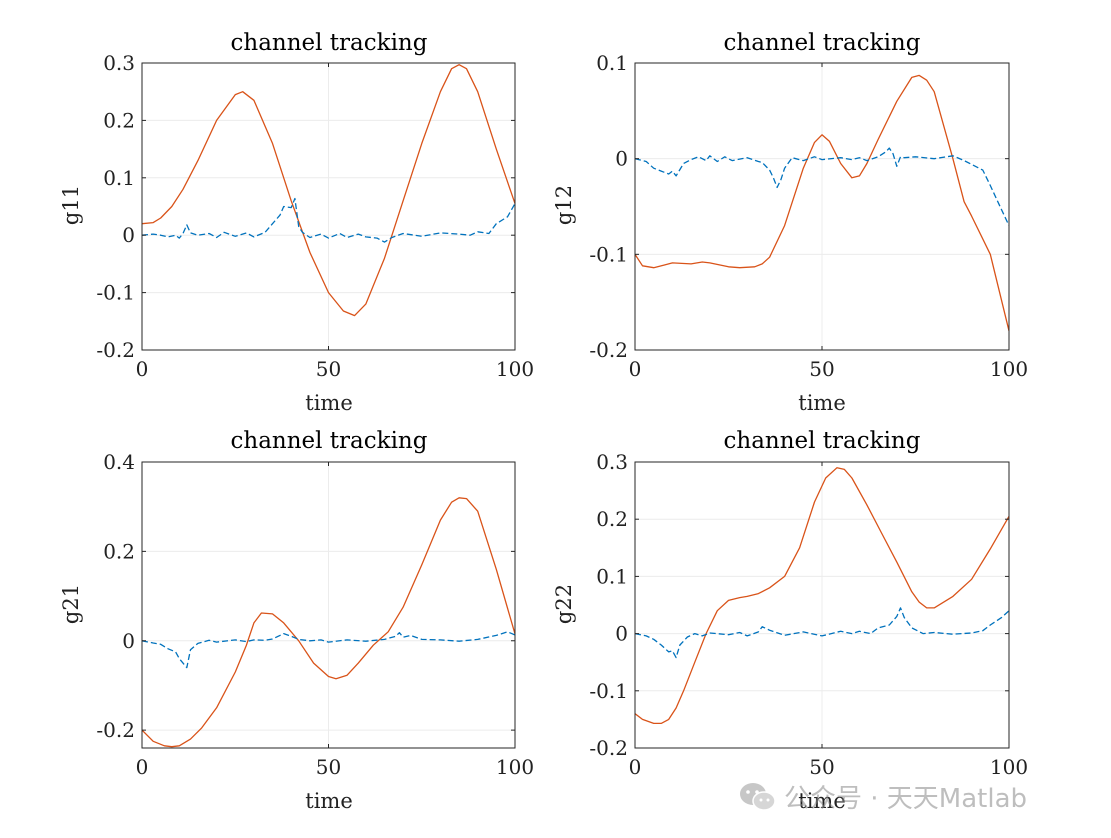 The image size is (1111, 838). Describe the element at coordinates (71, 205) in the screenshot. I see `y-axis-label: g11` at that location.